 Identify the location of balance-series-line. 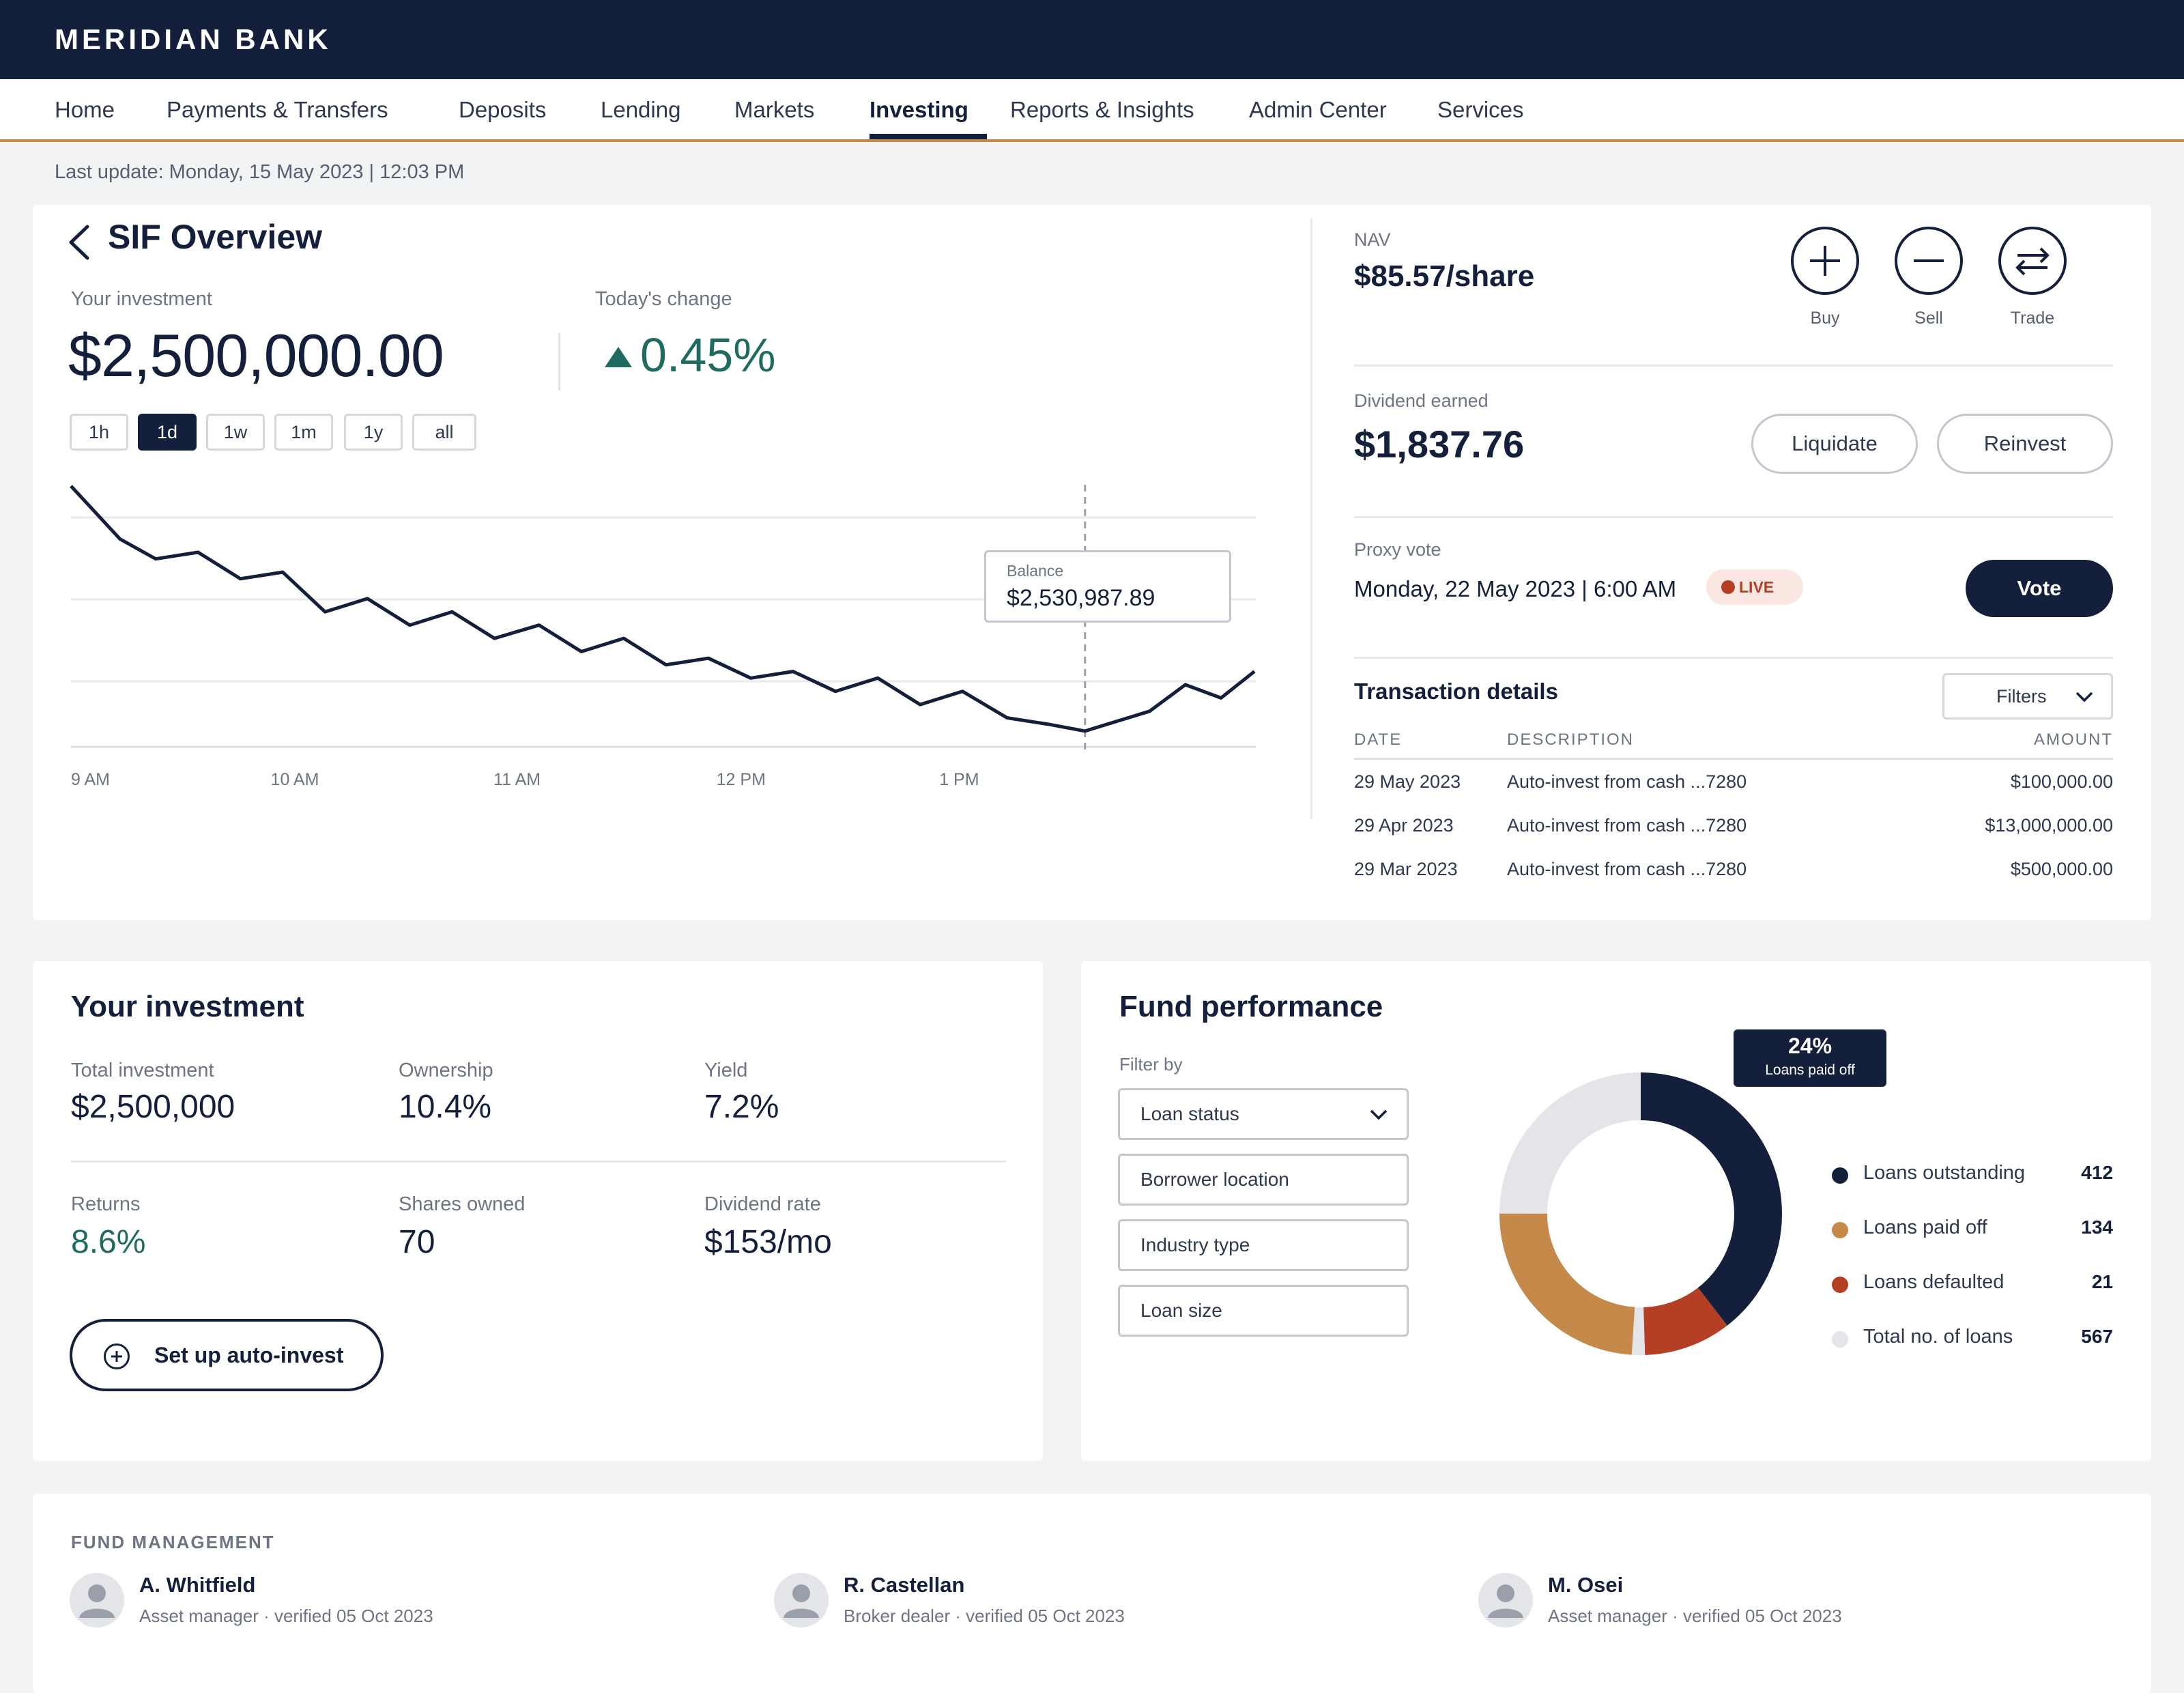
(663, 609).